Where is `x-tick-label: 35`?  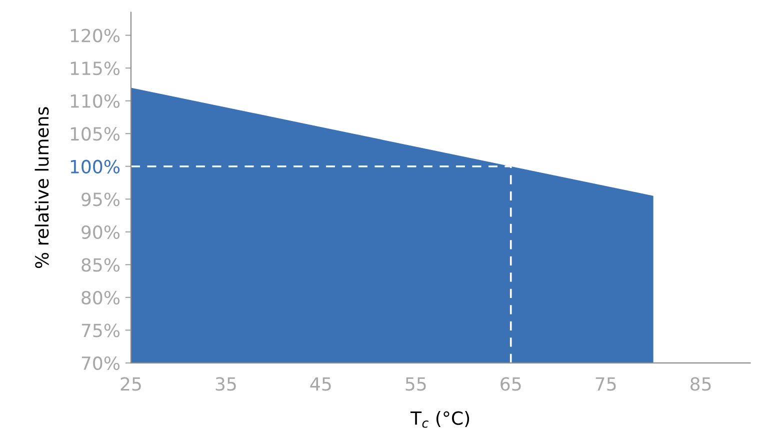
x-tick-label: 35 is located at coordinates (226, 384).